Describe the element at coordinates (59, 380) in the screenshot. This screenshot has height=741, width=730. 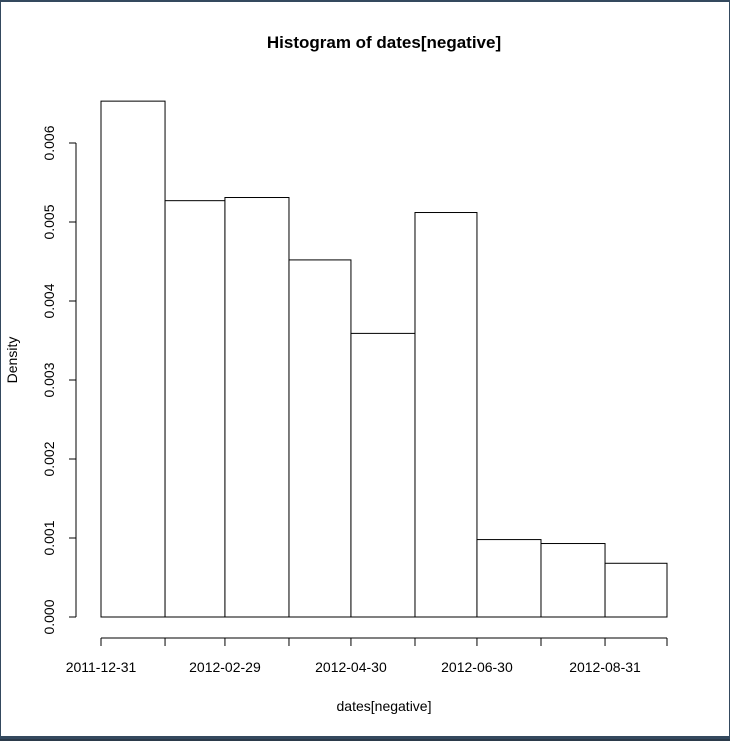
I see `y-axis: 0.000 0.001 0.002 0.003 0.004 0.005 0.006` at that location.